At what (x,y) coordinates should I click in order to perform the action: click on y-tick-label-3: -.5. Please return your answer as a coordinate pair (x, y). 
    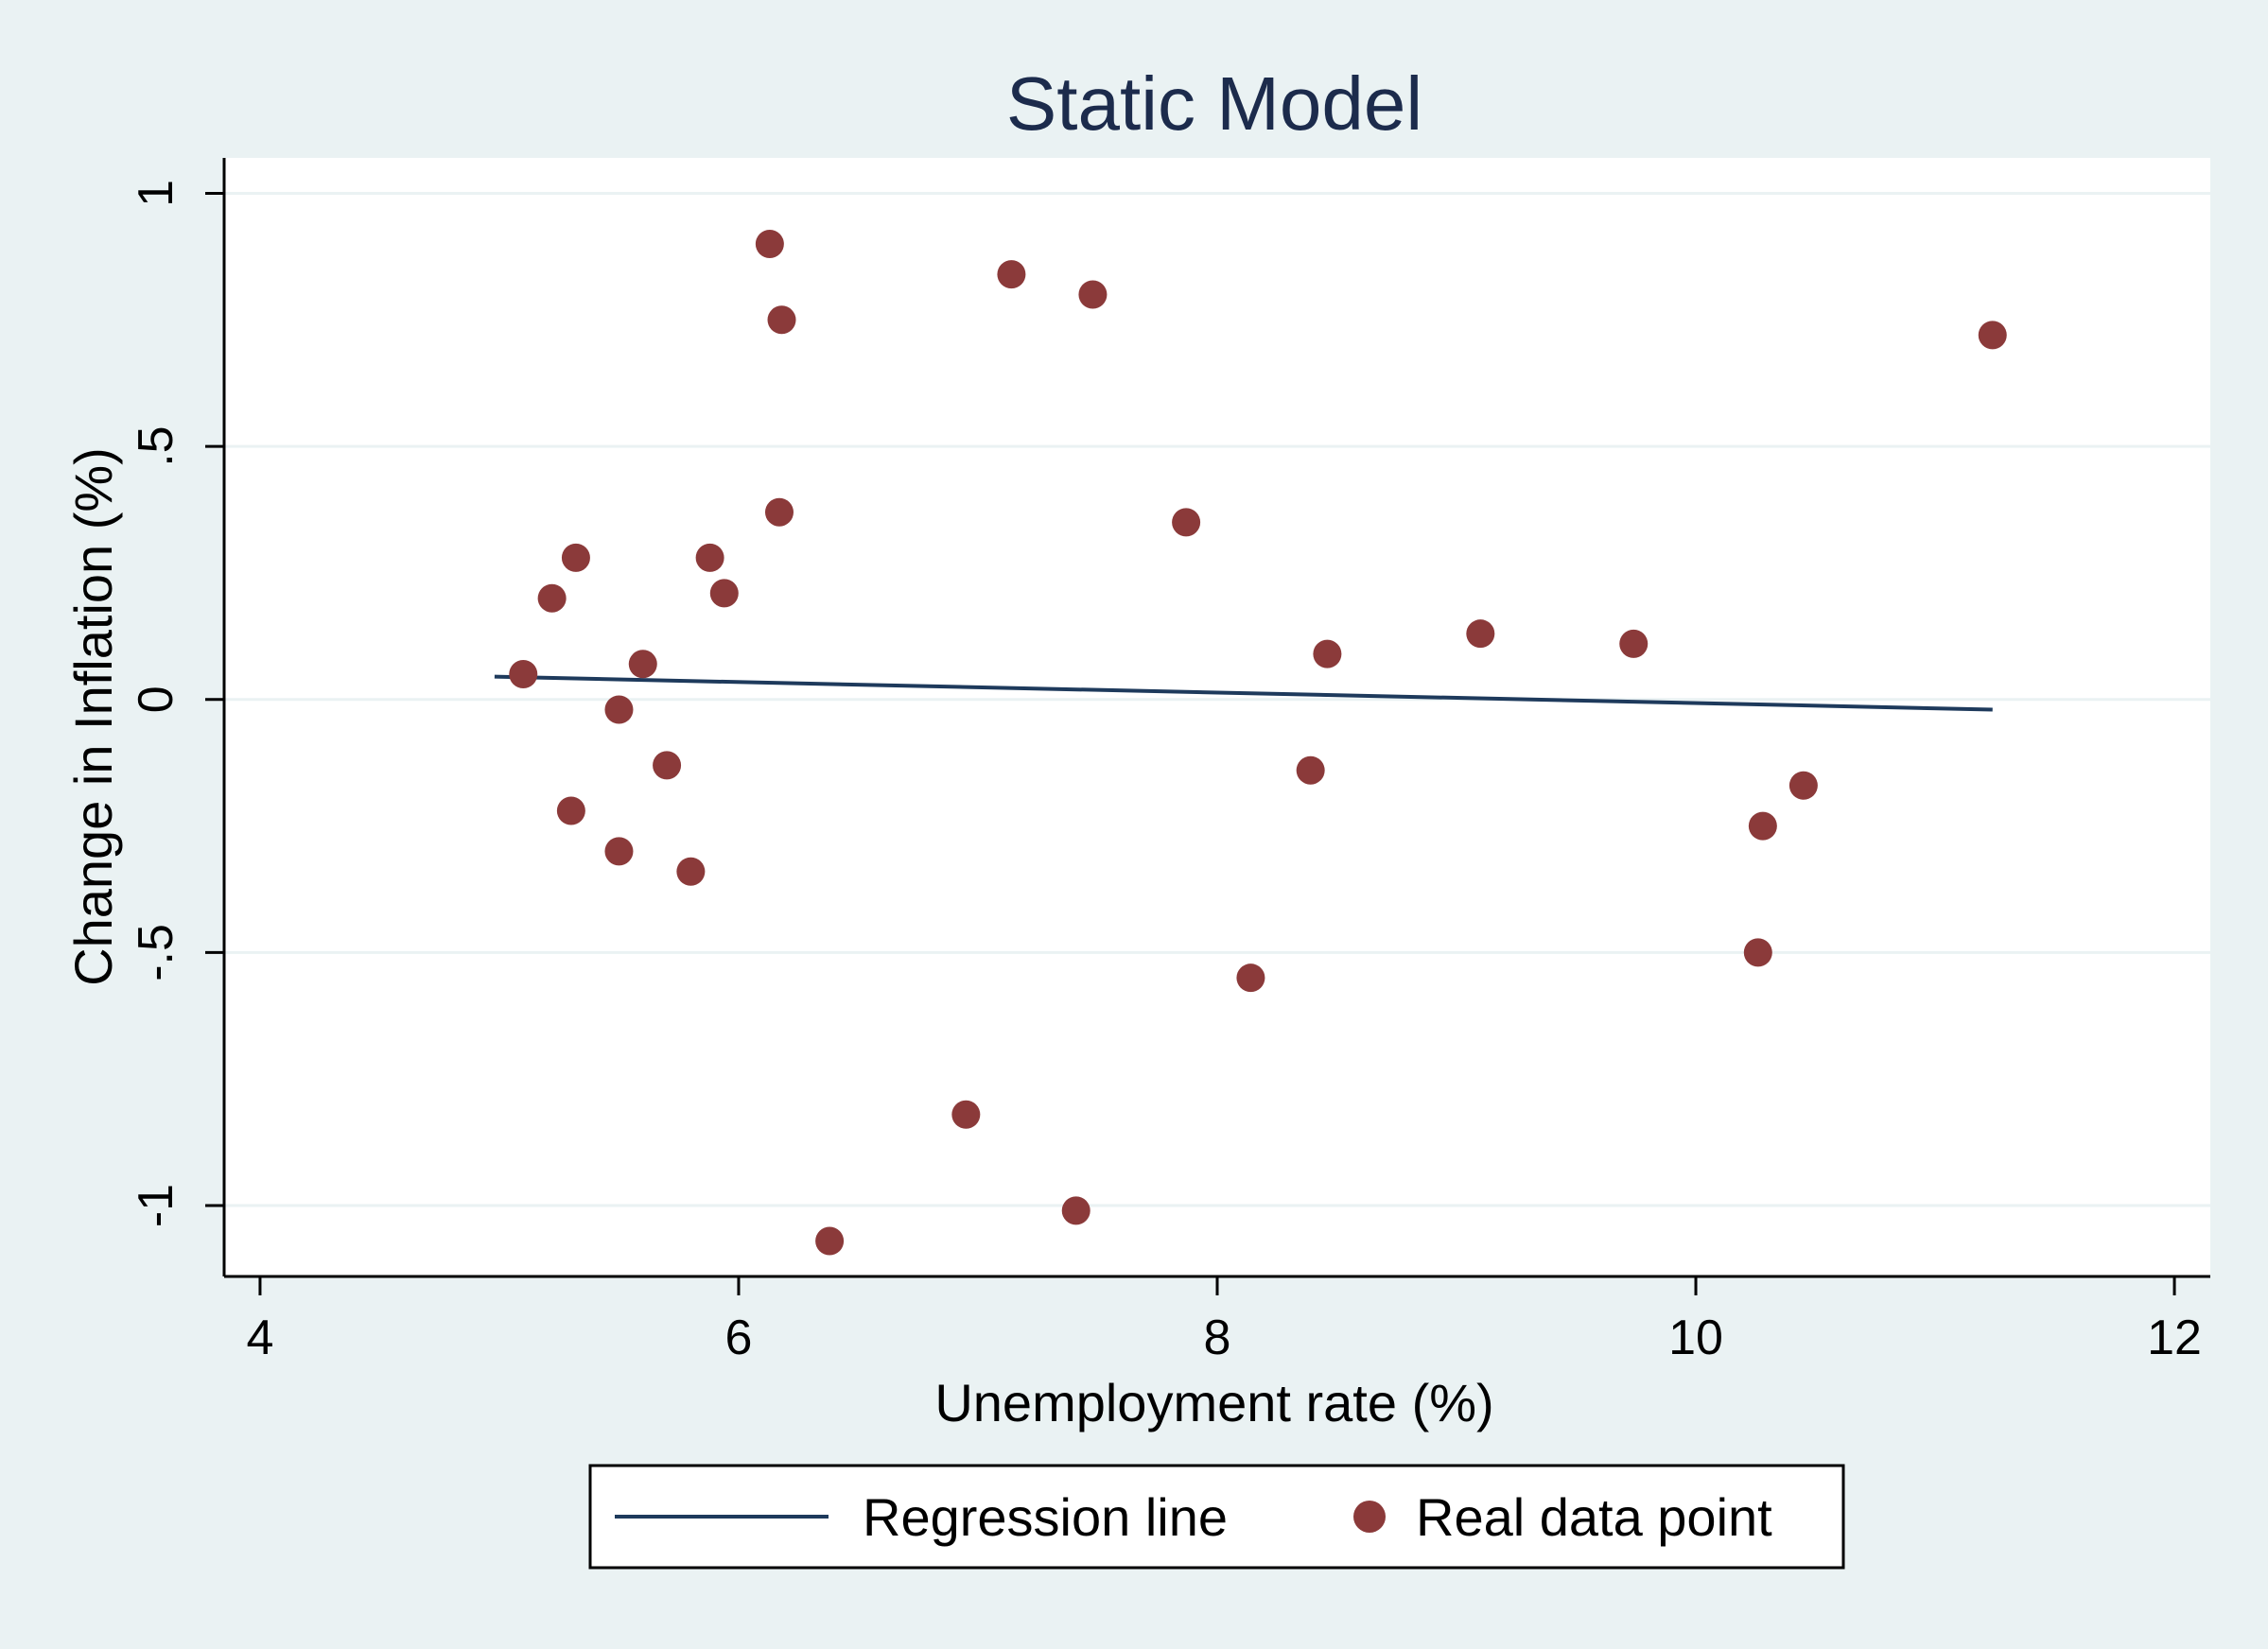
    Looking at the image, I should click on (156, 952).